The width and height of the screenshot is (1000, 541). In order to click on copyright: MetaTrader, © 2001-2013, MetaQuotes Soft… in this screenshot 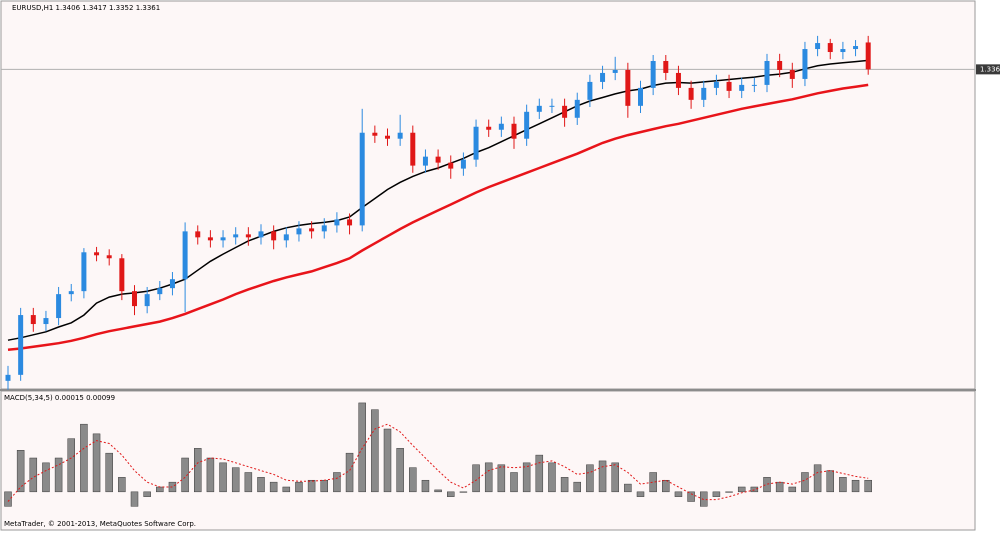, I will do `click(100, 524)`.